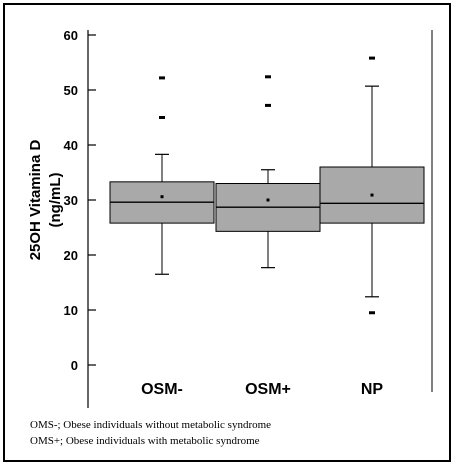 The height and width of the screenshot is (467, 456). Describe the element at coordinates (71, 90) in the screenshot. I see `y-tick-label: 50` at that location.